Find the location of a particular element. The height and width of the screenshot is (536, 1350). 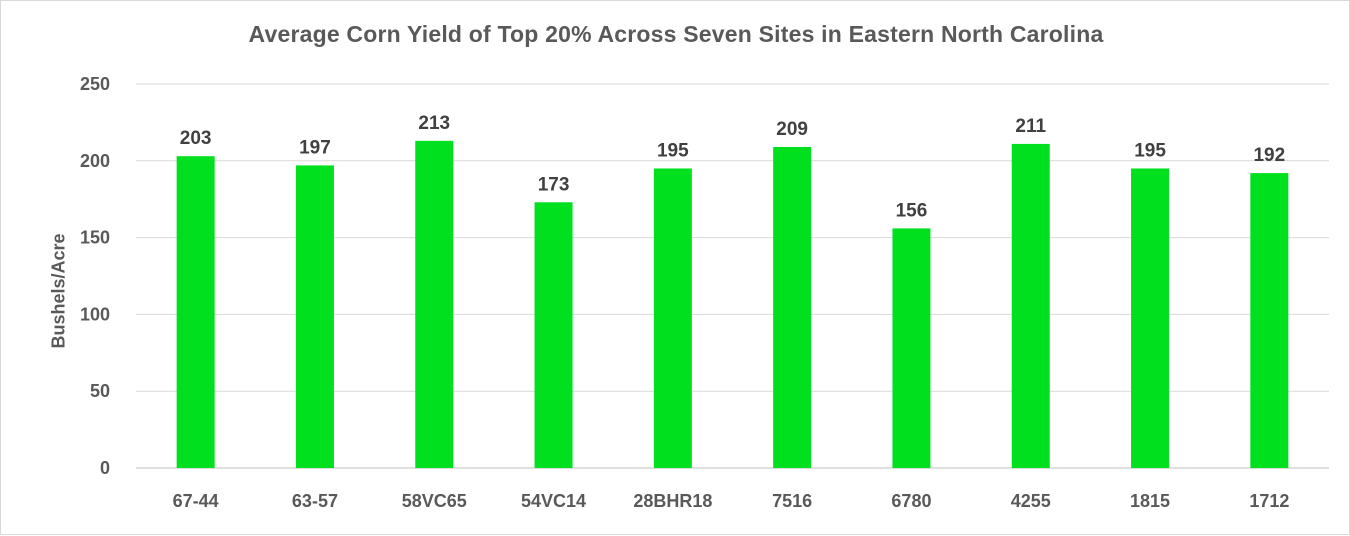

x-tick-label: 63-57 is located at coordinates (315, 501).